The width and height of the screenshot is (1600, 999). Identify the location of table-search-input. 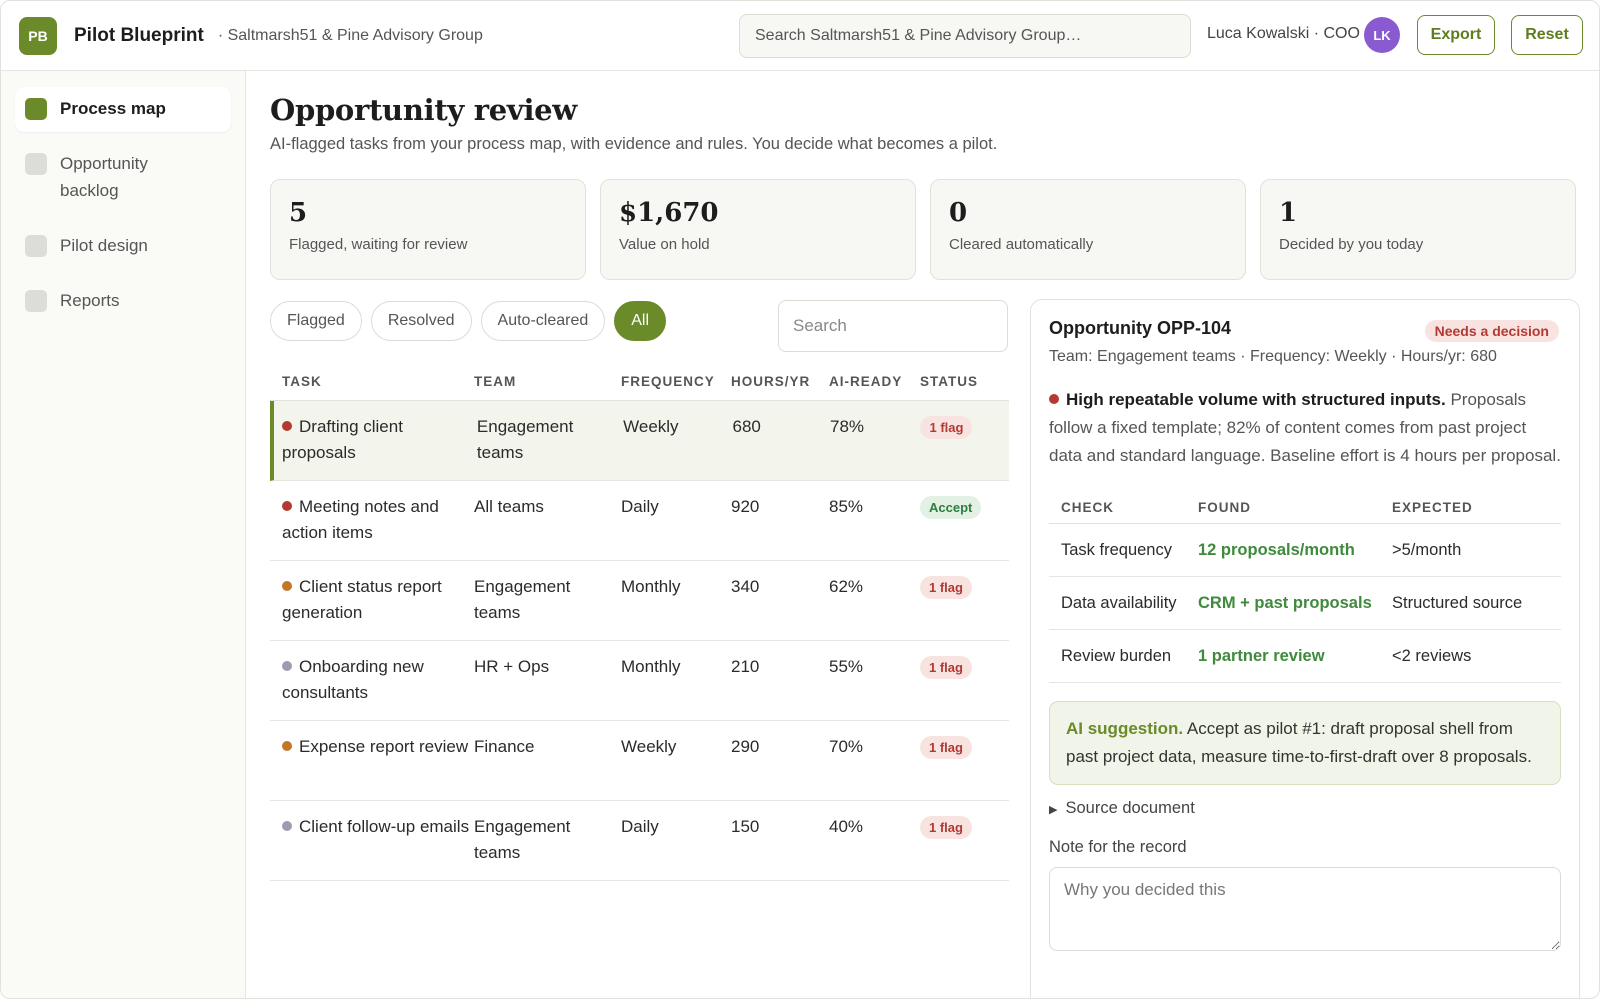
(893, 326).